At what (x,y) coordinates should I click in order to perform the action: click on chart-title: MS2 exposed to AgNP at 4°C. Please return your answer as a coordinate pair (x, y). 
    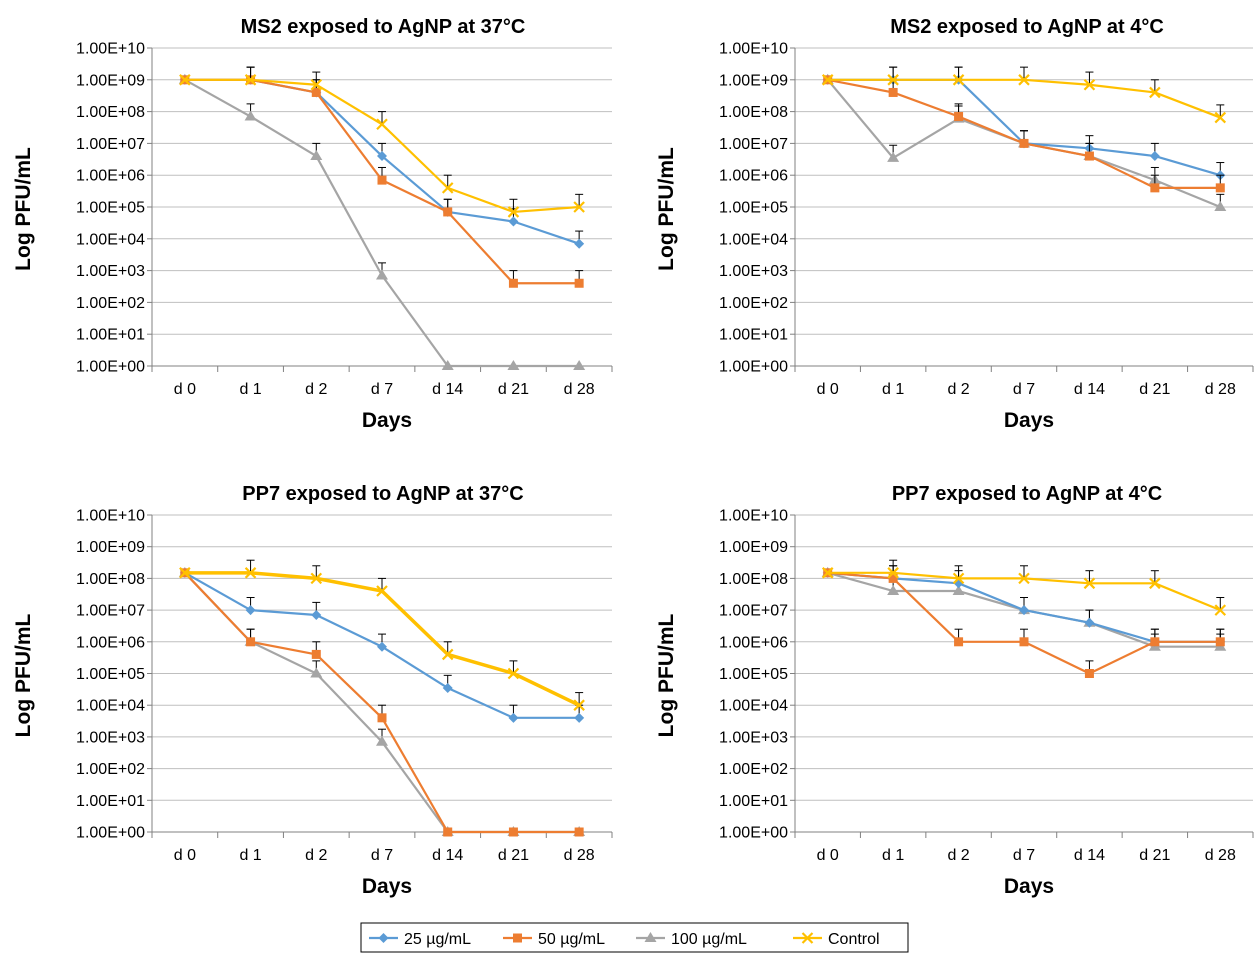
    Looking at the image, I should click on (1027, 27).